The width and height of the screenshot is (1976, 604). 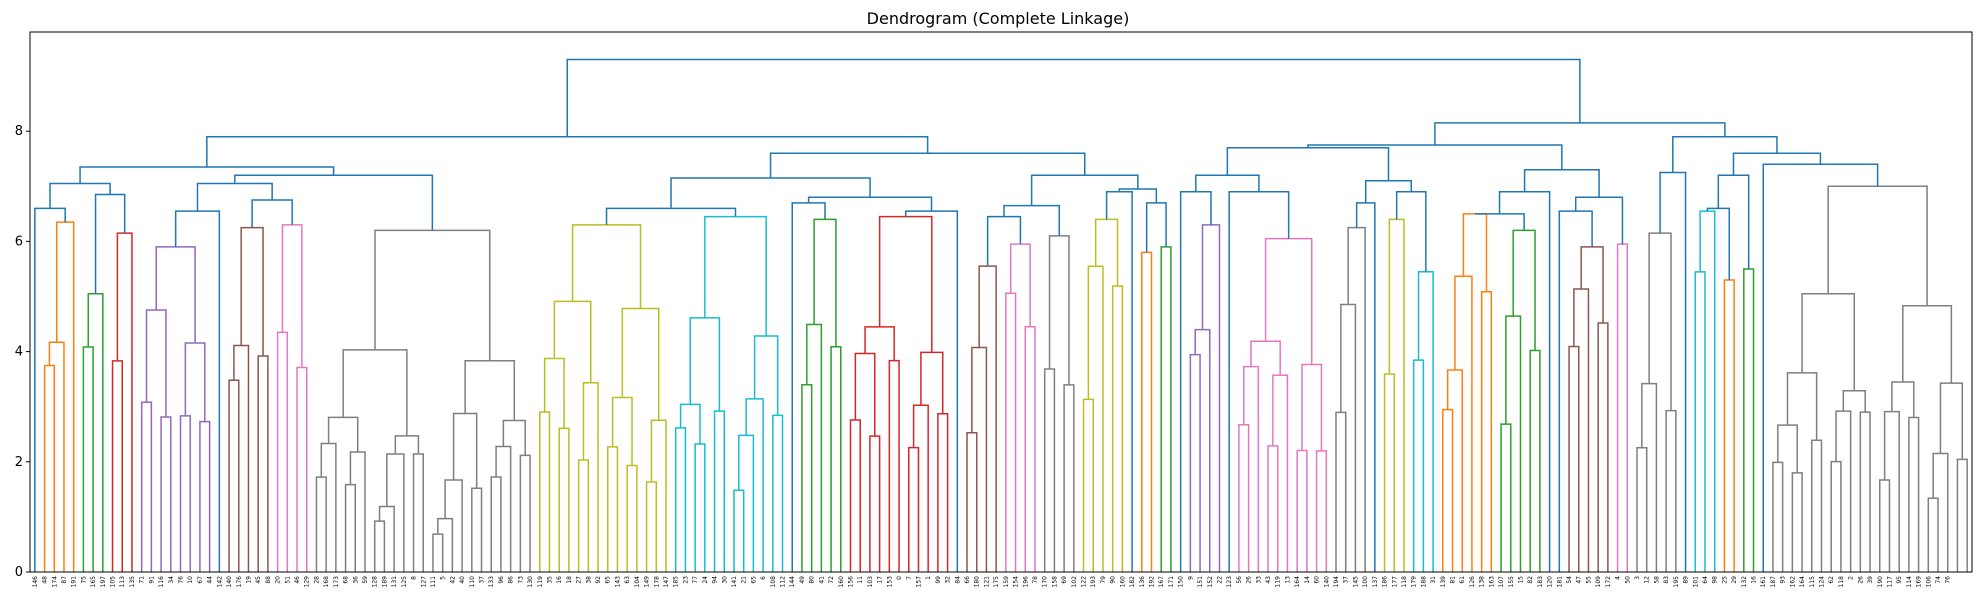 I want to click on leaf-label: 34, so click(x=171, y=580).